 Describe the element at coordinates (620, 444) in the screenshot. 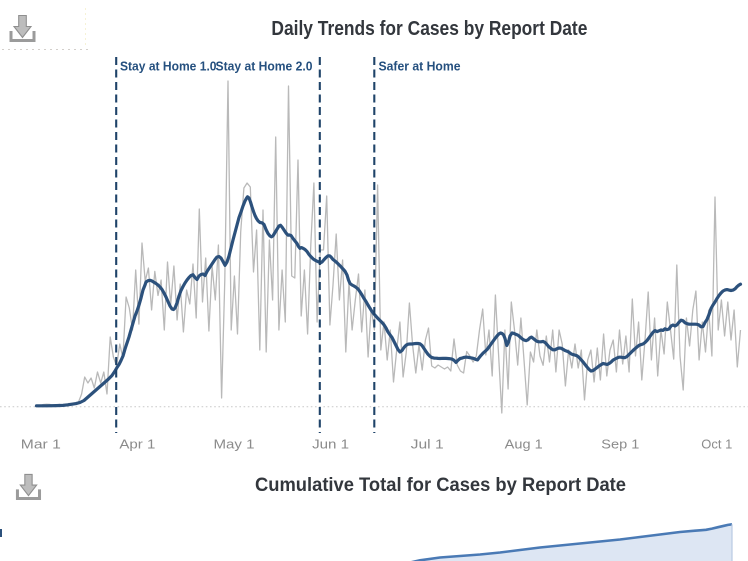

I see `svg-text: Sep 1` at that location.